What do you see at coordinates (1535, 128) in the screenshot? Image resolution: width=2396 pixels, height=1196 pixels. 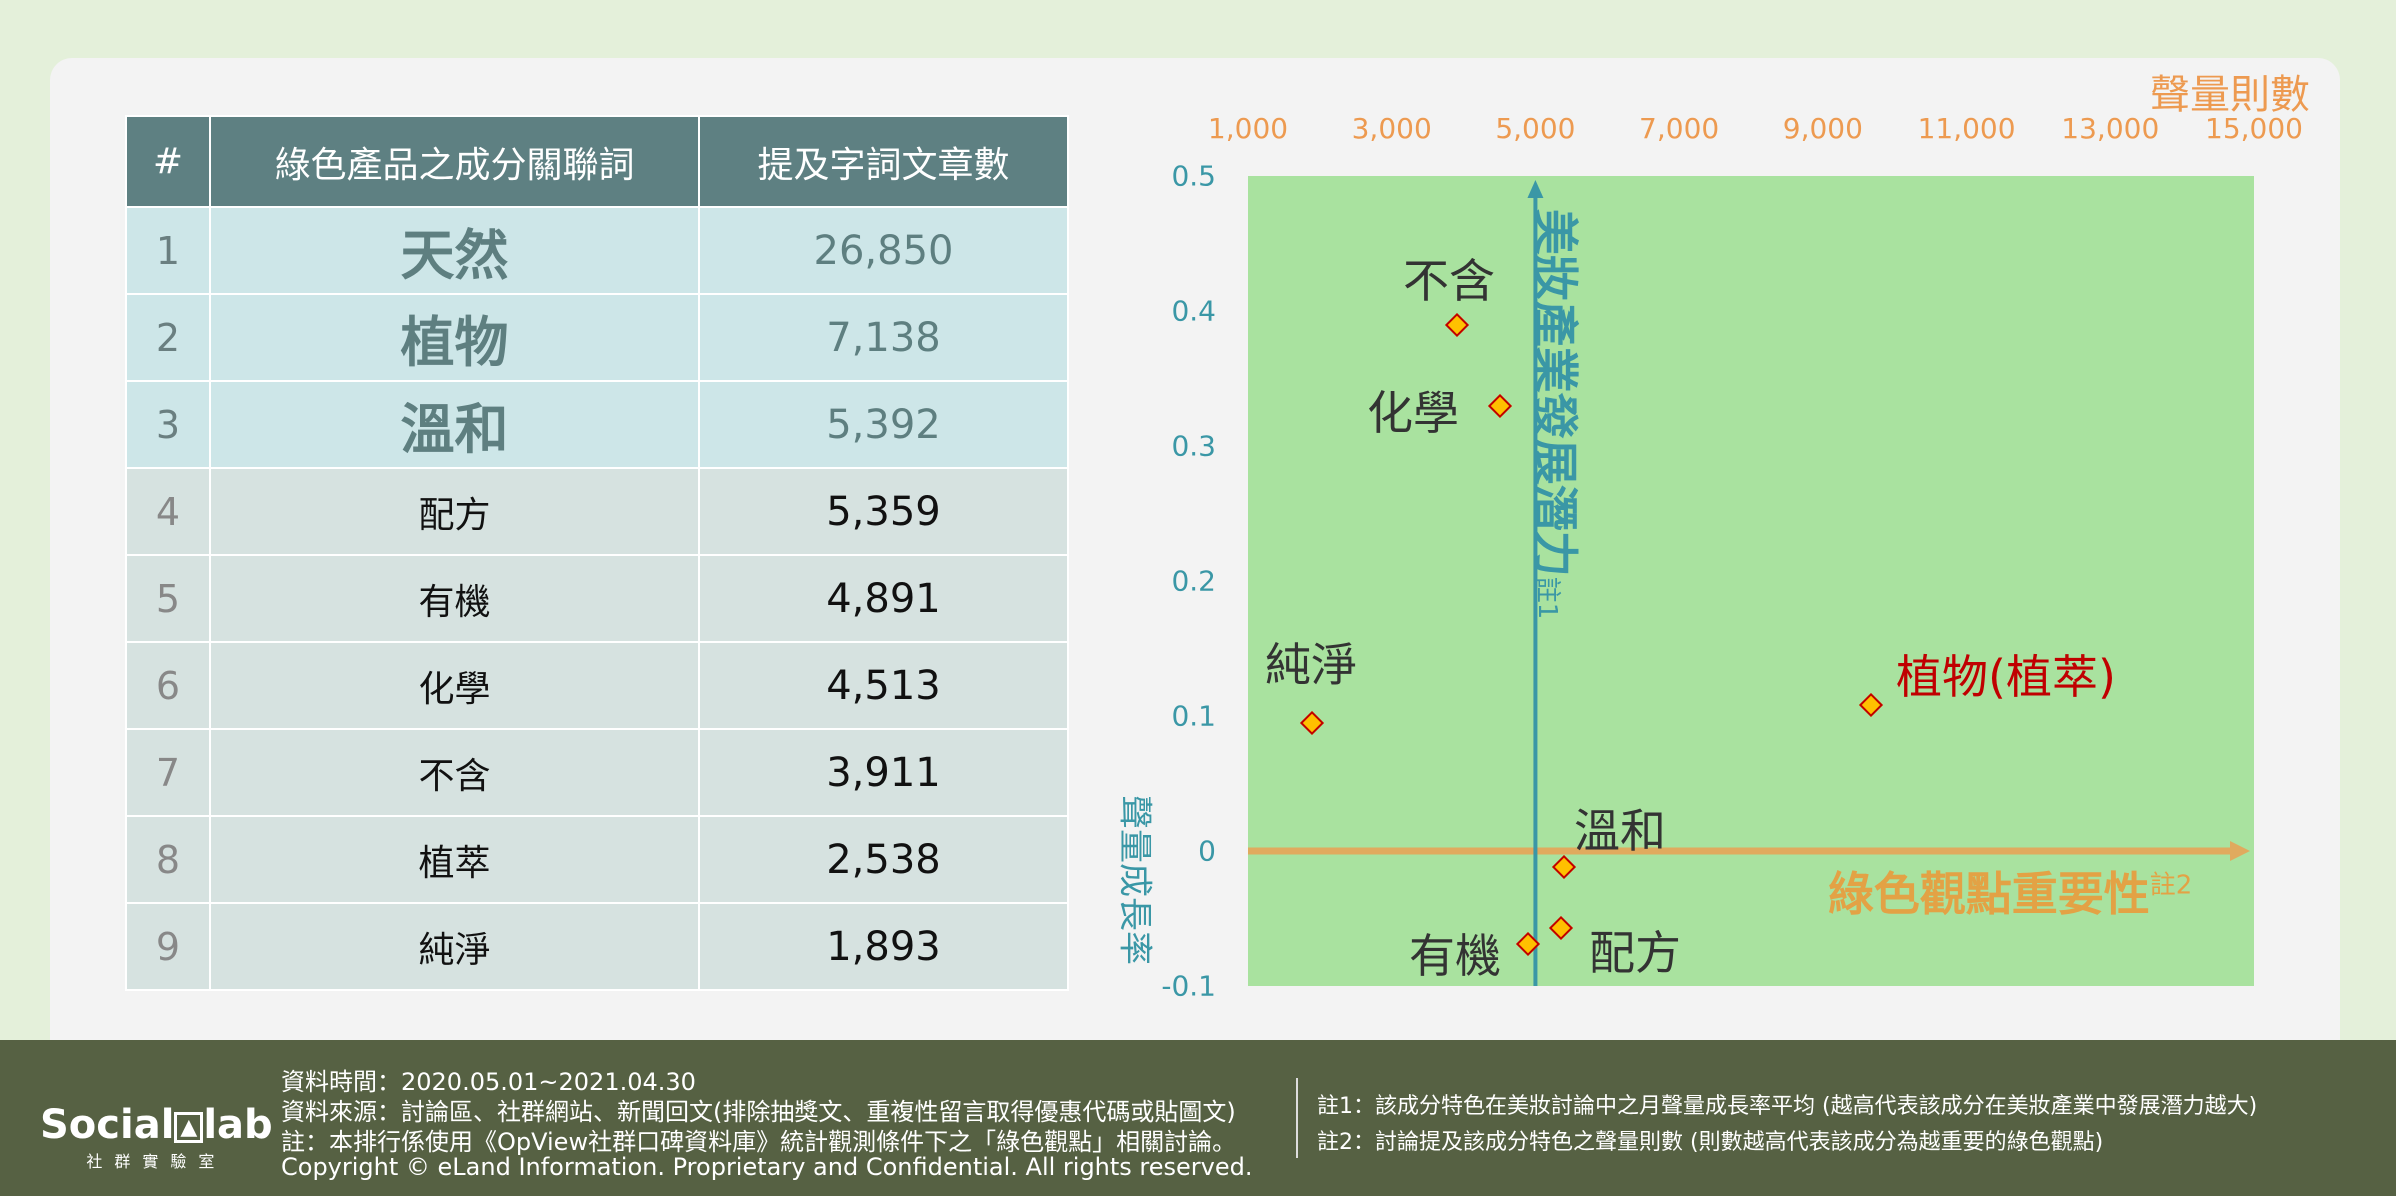 I see `x-tick-label: 5,000` at bounding box center [1535, 128].